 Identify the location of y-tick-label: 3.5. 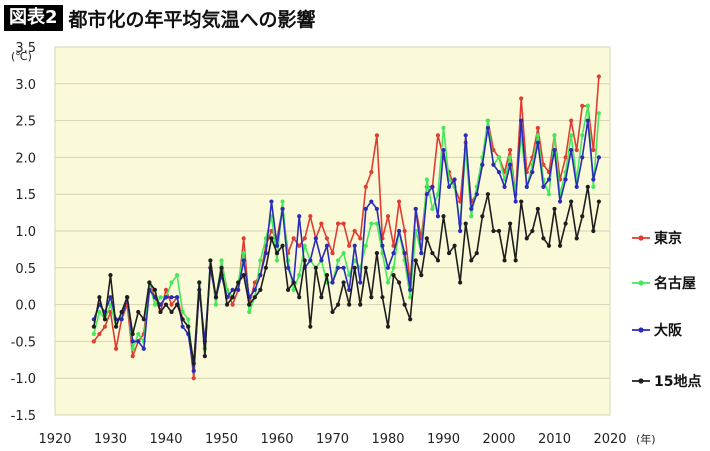
(25, 48).